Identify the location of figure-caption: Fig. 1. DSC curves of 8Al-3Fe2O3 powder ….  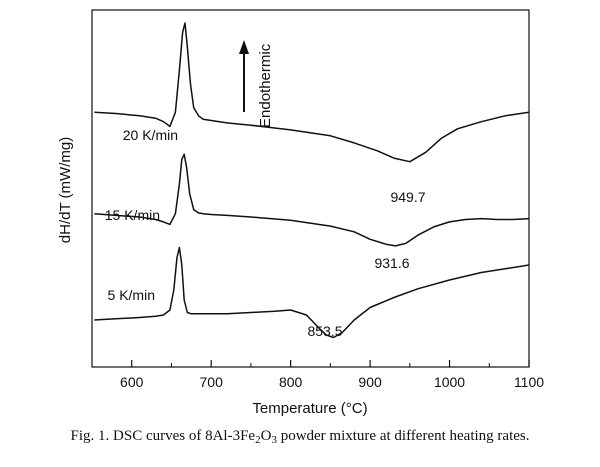
(300, 437).